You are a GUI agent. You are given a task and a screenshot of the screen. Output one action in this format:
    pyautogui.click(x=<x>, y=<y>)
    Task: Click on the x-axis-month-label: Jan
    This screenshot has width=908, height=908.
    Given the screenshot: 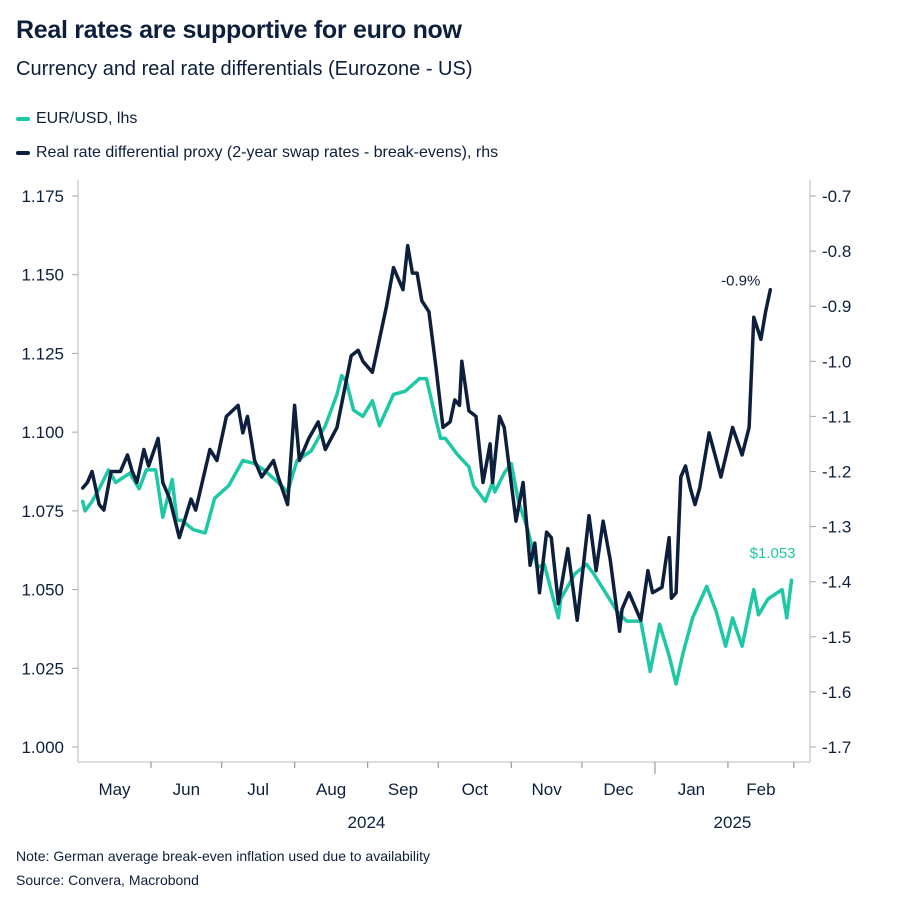 What is the action you would take?
    pyautogui.click(x=691, y=789)
    